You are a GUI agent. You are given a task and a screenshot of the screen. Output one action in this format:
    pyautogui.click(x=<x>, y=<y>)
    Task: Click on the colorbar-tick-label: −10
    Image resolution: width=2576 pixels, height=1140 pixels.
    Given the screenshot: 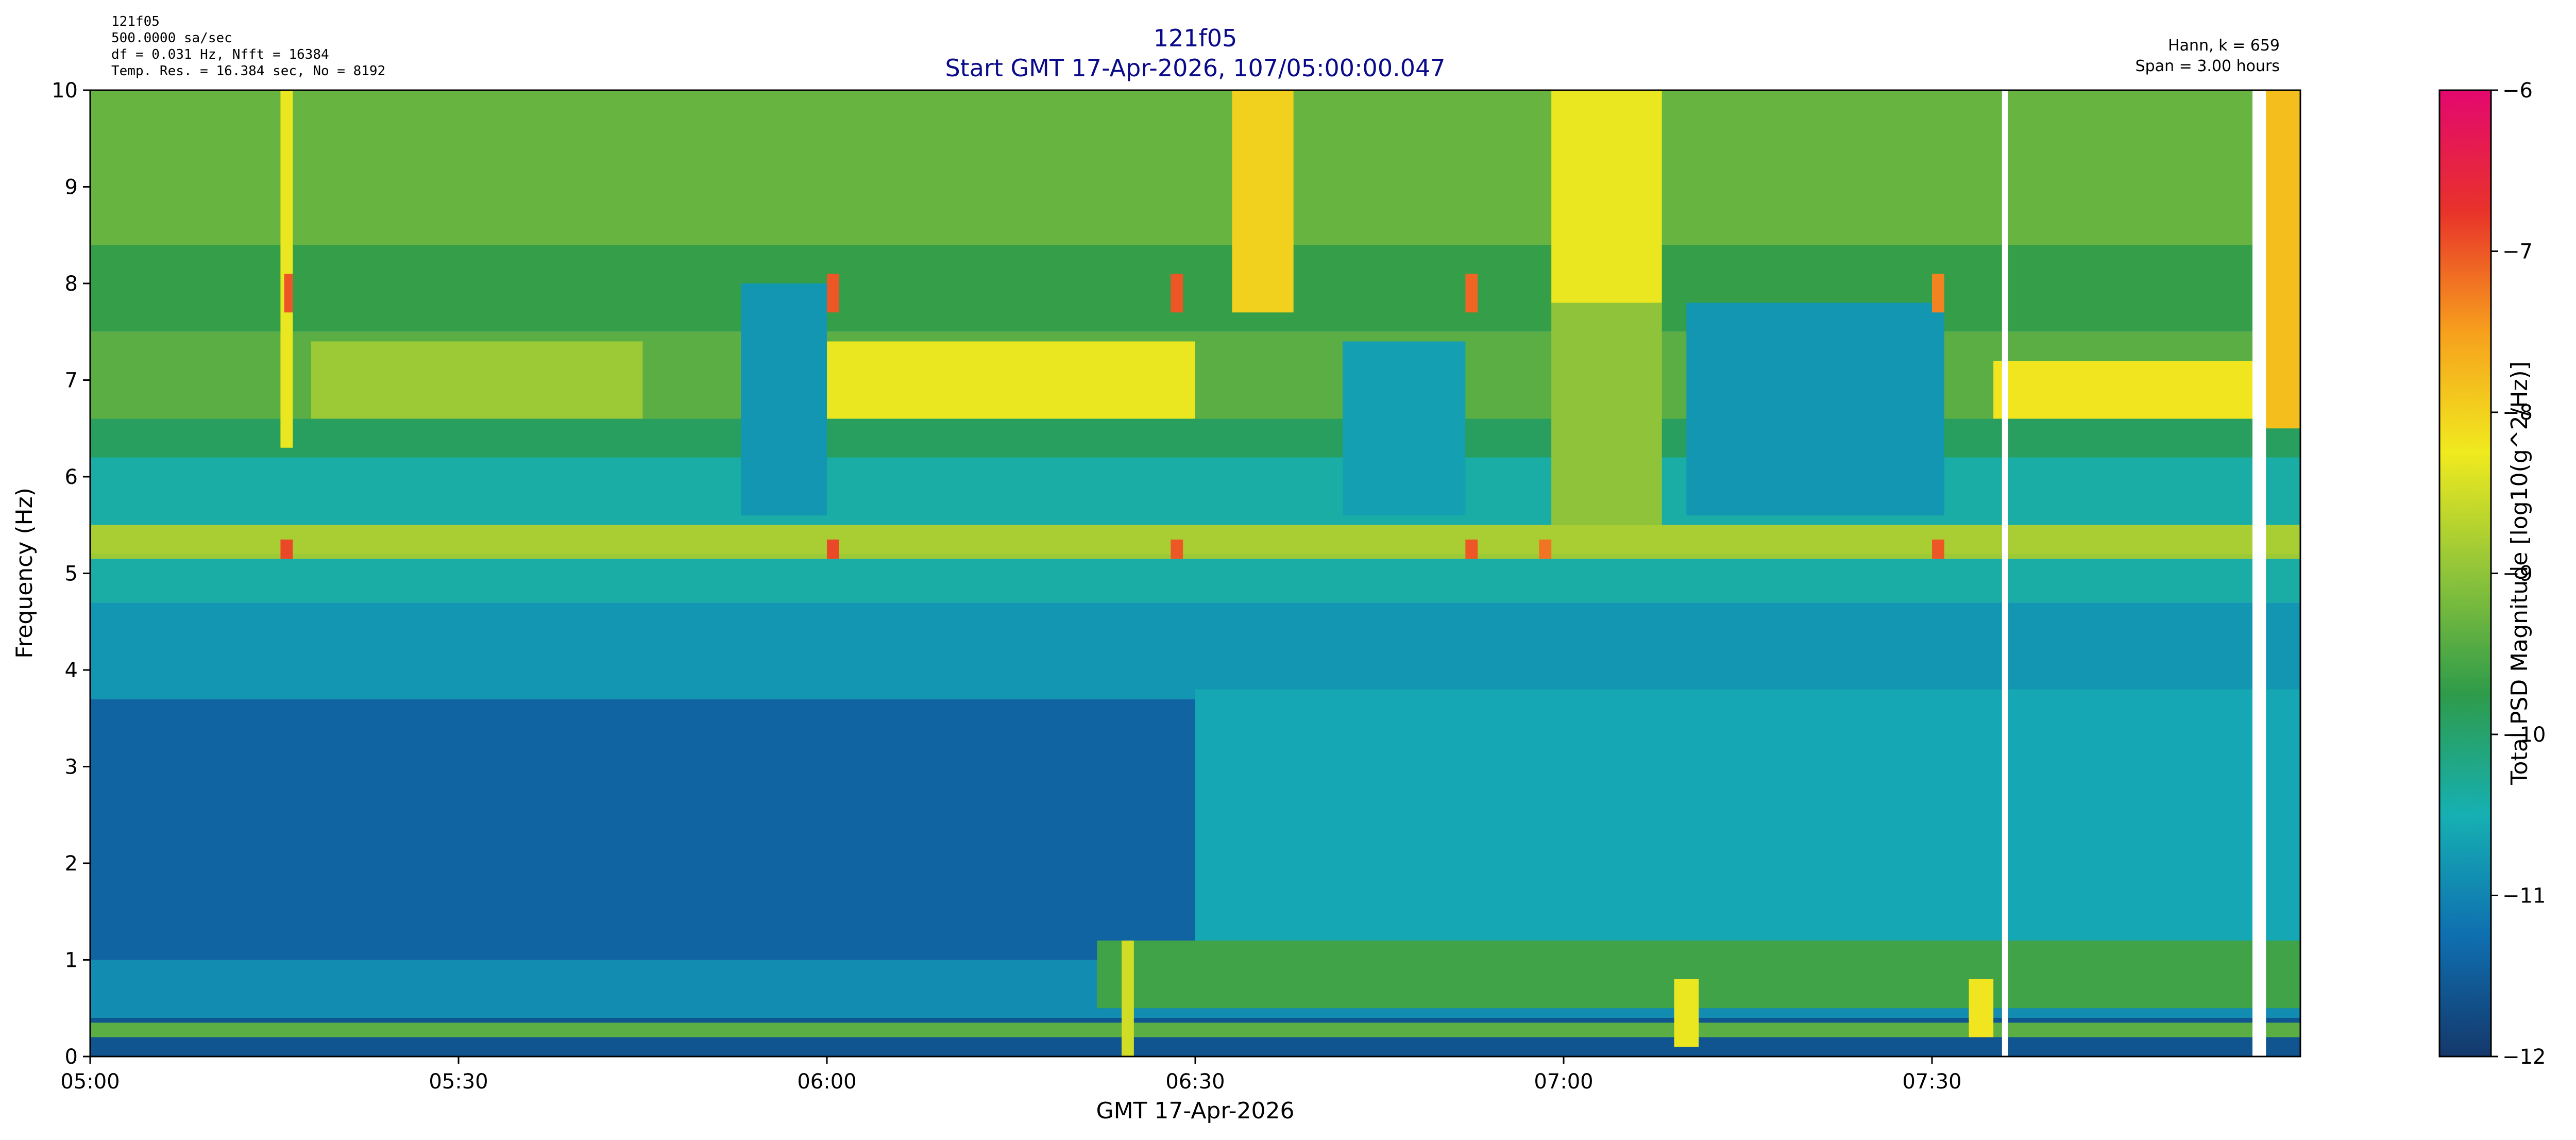 What is the action you would take?
    pyautogui.click(x=2524, y=735)
    